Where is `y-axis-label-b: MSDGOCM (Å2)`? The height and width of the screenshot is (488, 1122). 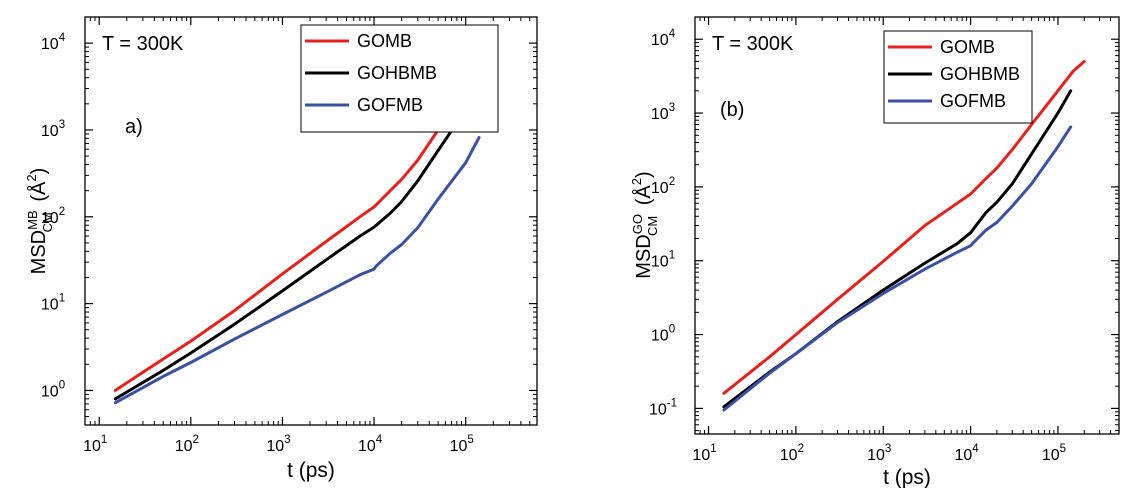
y-axis-label-b: MSDGOCM (Å2) is located at coordinates (644, 224).